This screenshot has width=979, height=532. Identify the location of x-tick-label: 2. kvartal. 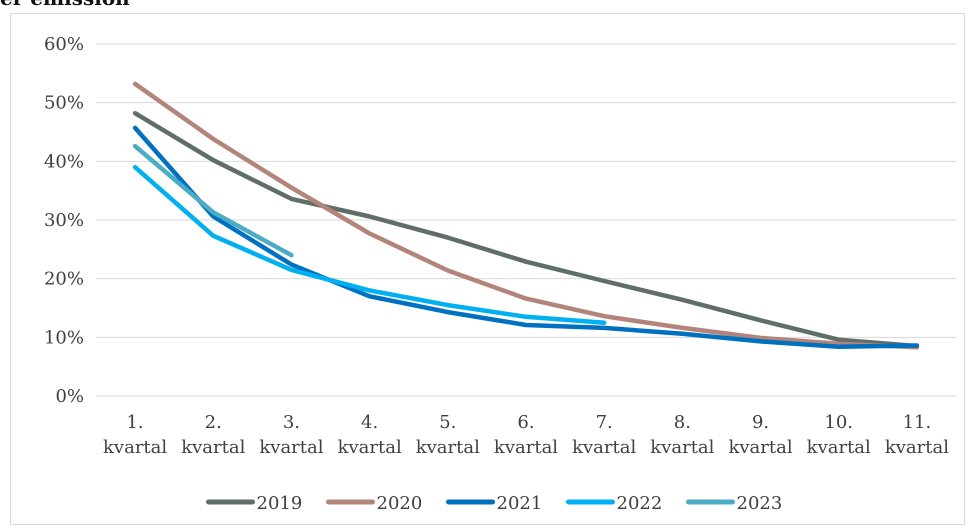
(213, 435).